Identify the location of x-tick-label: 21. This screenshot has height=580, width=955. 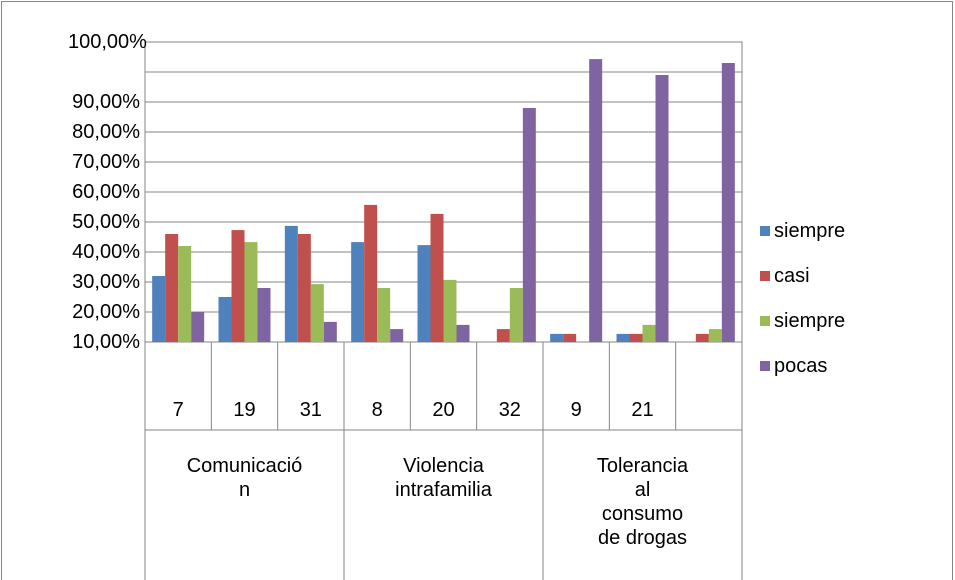
(642, 410).